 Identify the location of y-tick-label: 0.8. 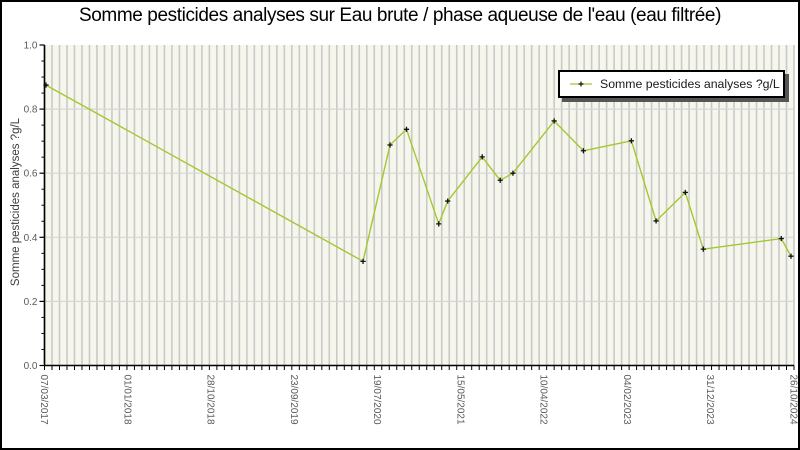
(31, 110).